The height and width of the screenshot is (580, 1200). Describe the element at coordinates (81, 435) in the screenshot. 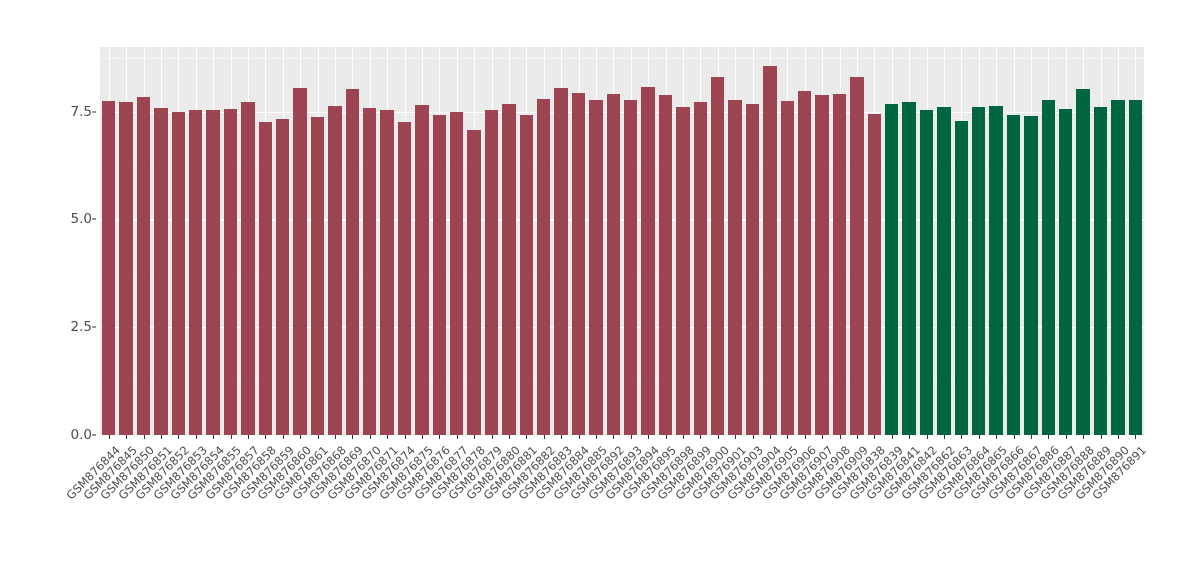

I see `y-axis-tick-label: 0.0` at that location.